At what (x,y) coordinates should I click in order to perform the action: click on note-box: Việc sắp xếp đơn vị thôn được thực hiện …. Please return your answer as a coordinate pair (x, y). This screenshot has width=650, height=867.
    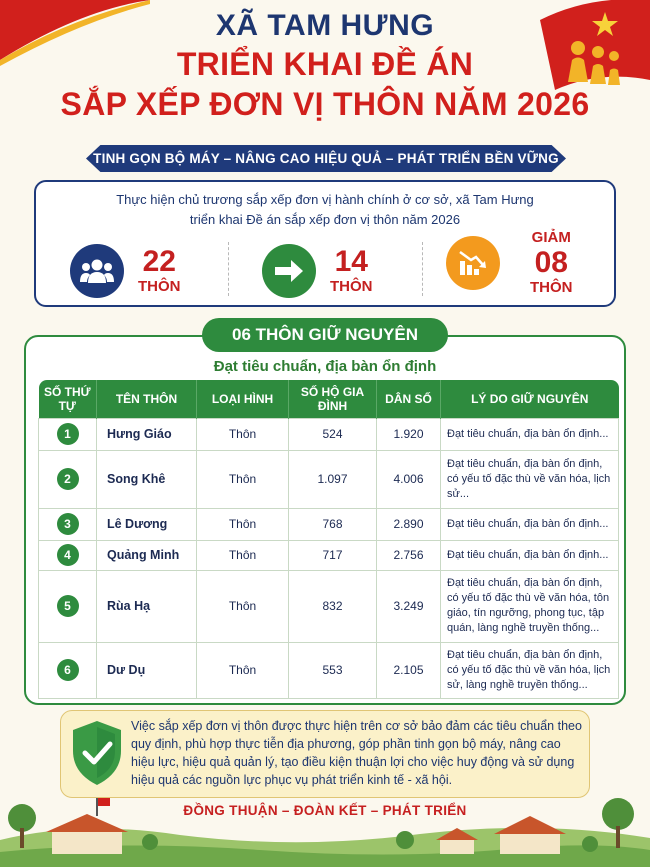
    Looking at the image, I should click on (325, 754).